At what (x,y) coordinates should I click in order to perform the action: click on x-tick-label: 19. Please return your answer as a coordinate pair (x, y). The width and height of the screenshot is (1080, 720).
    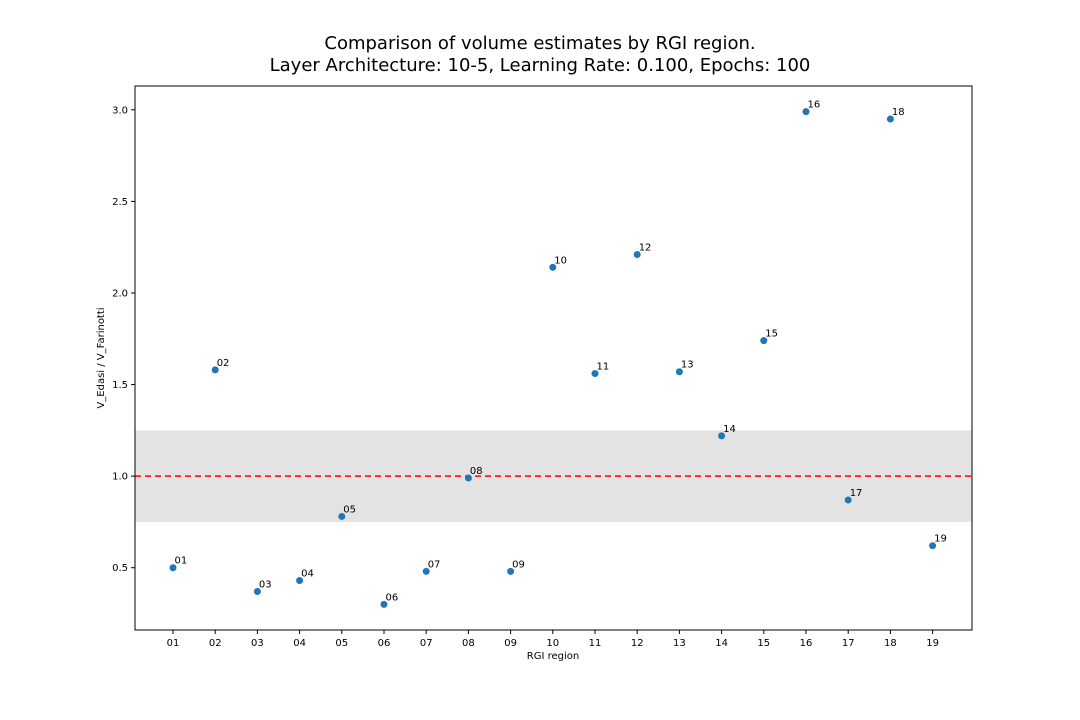
    Looking at the image, I should click on (932, 643).